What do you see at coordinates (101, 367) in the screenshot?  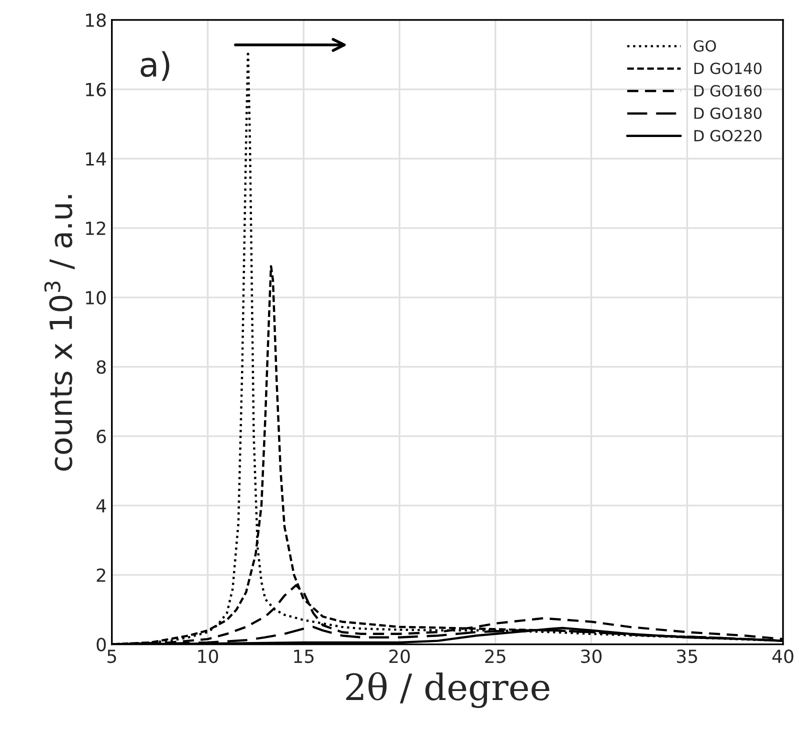 I see `y-tick-label: 8` at bounding box center [101, 367].